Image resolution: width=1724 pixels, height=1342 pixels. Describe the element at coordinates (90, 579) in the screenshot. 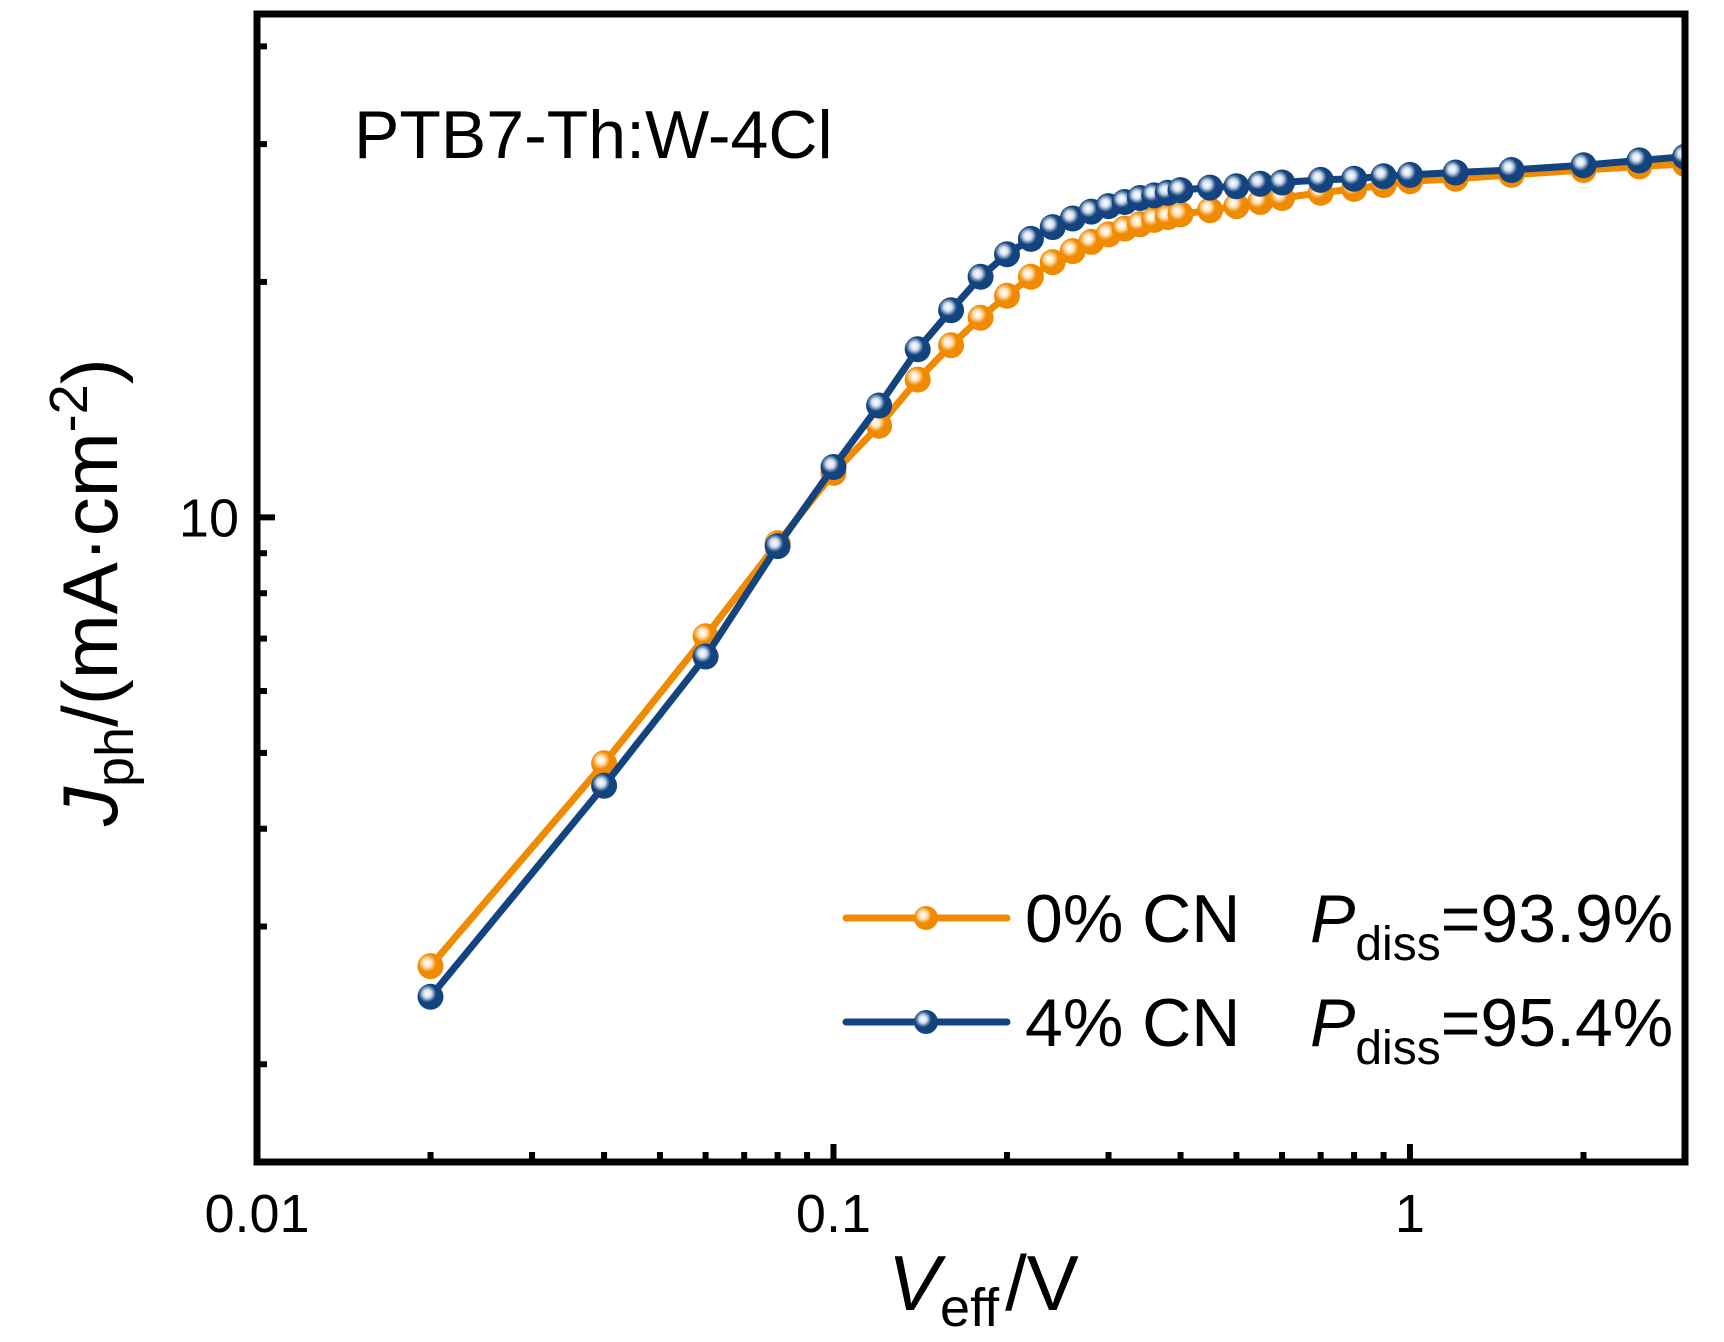

I see `y-axis-title-unit: /(mA·cm` at that location.